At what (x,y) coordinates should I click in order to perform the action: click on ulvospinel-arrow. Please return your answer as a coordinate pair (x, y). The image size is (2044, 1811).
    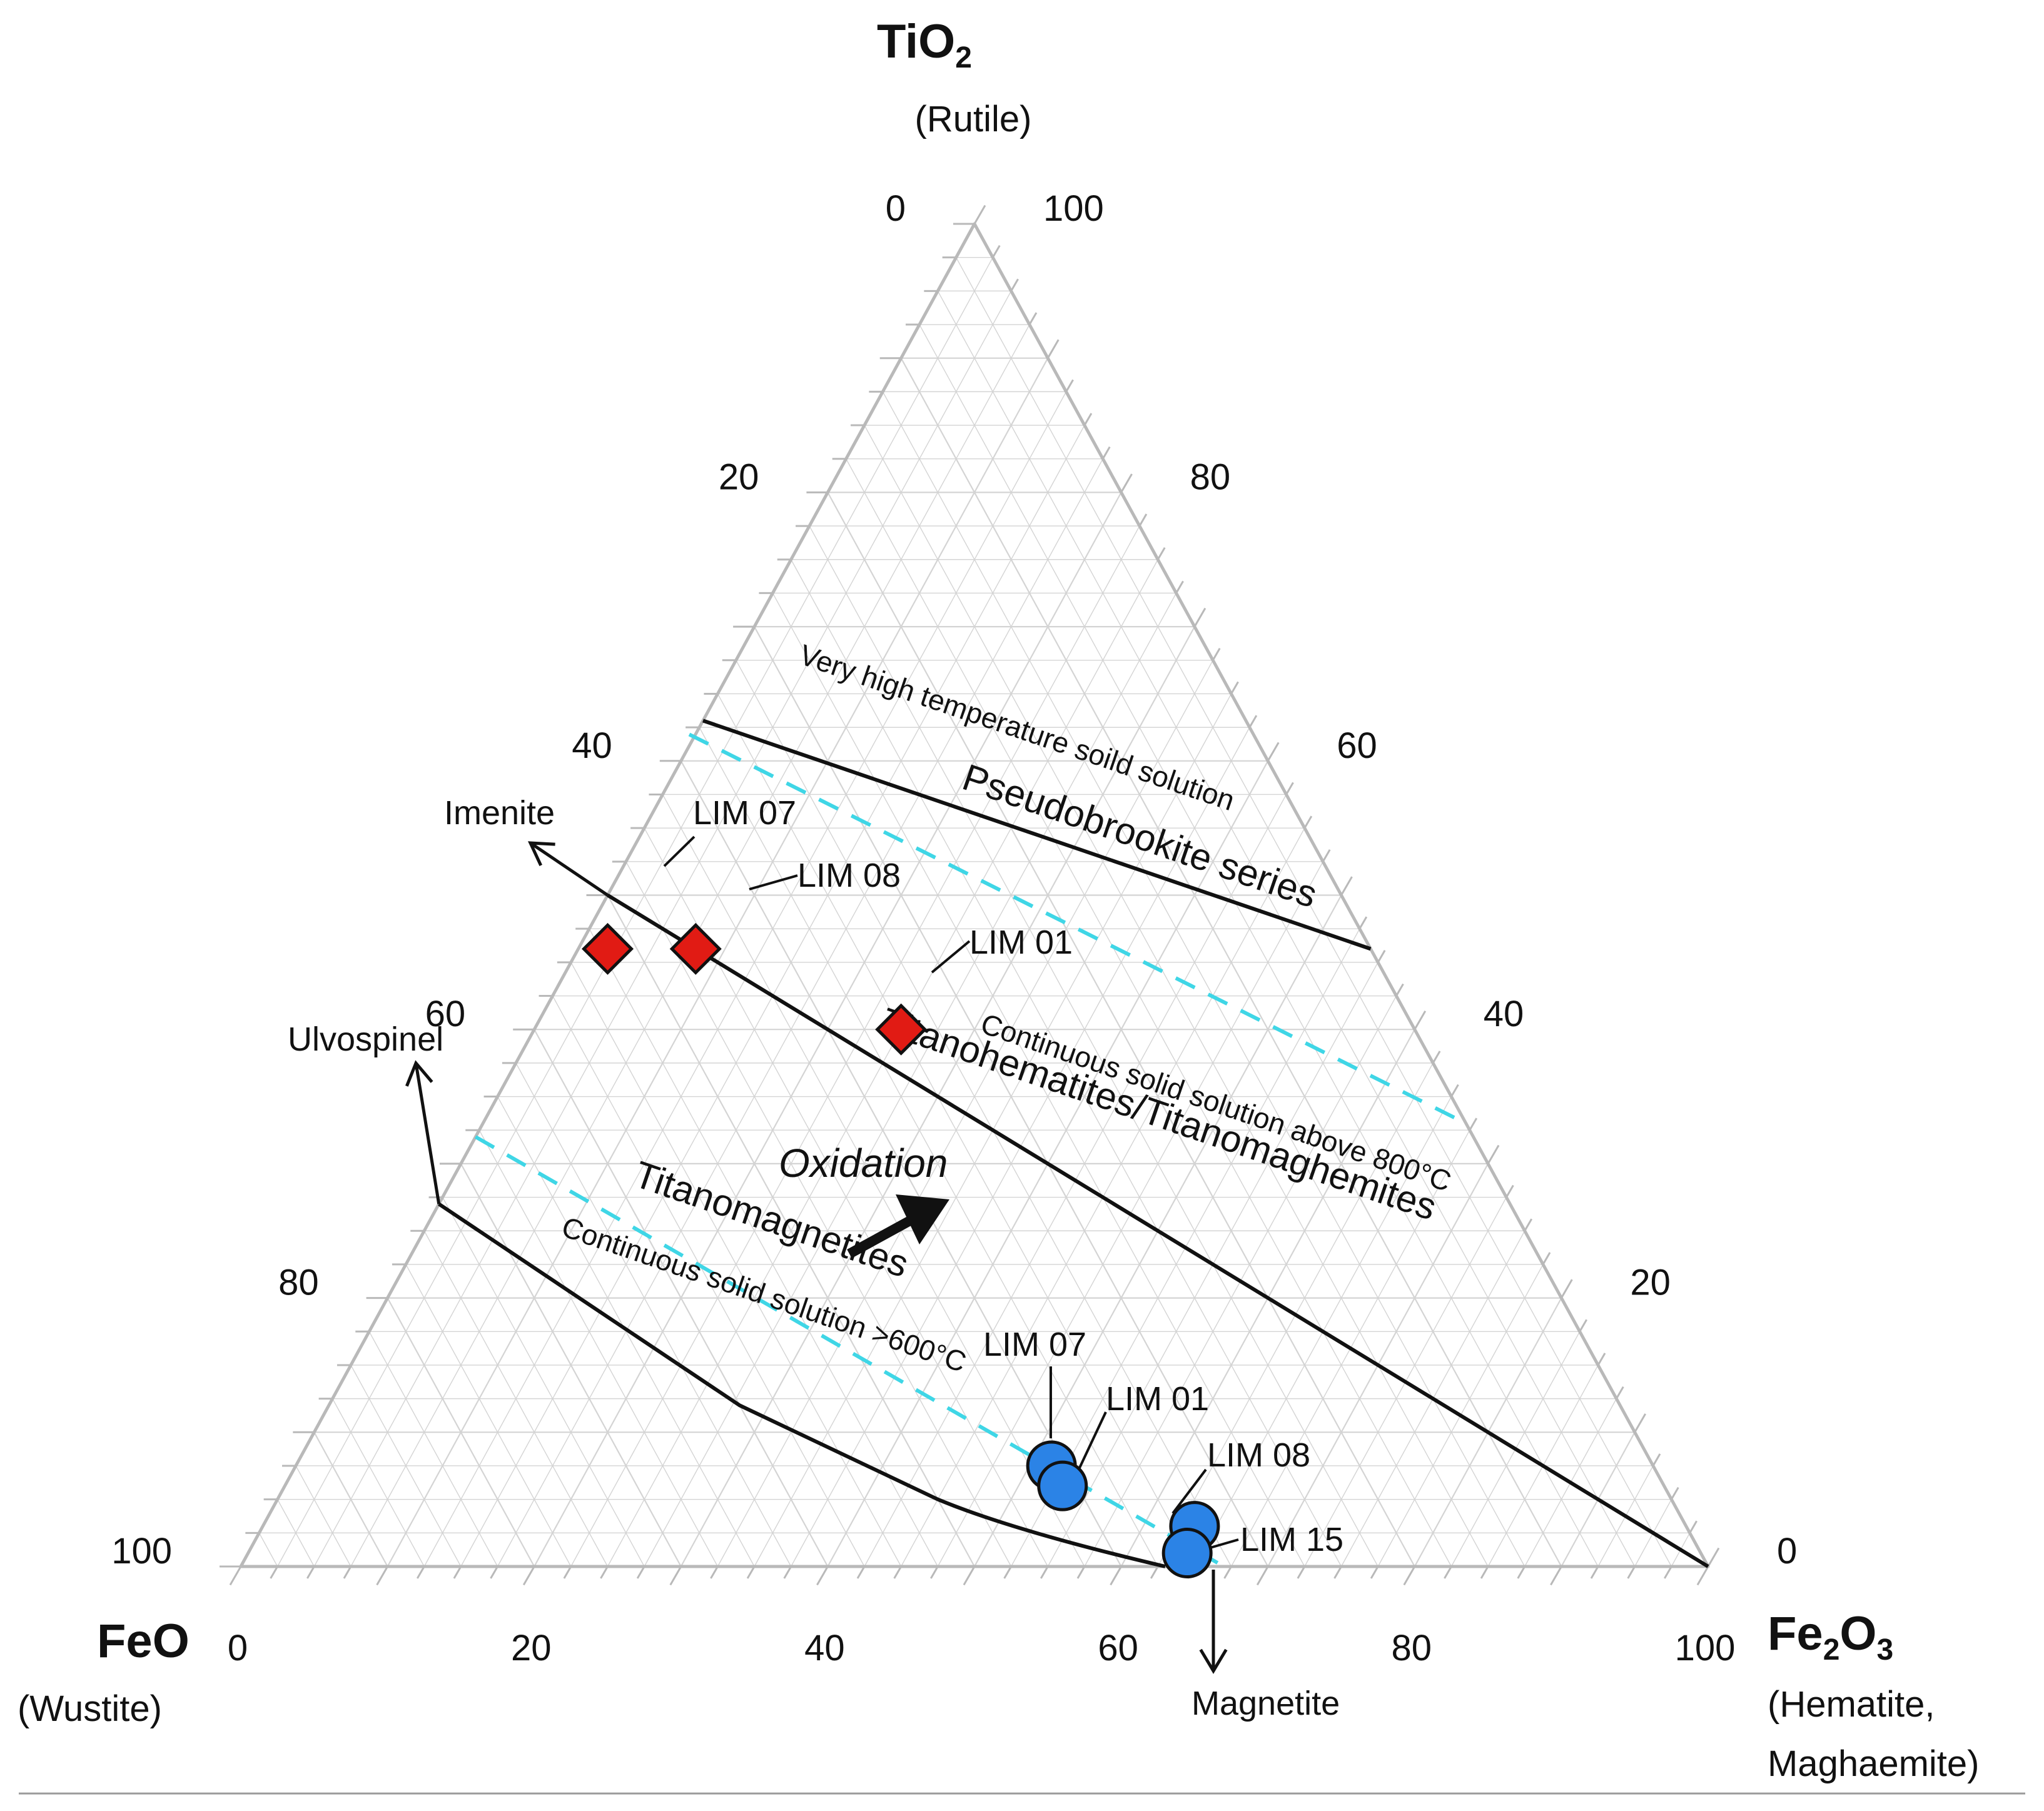
    Looking at the image, I should click on (423, 1132).